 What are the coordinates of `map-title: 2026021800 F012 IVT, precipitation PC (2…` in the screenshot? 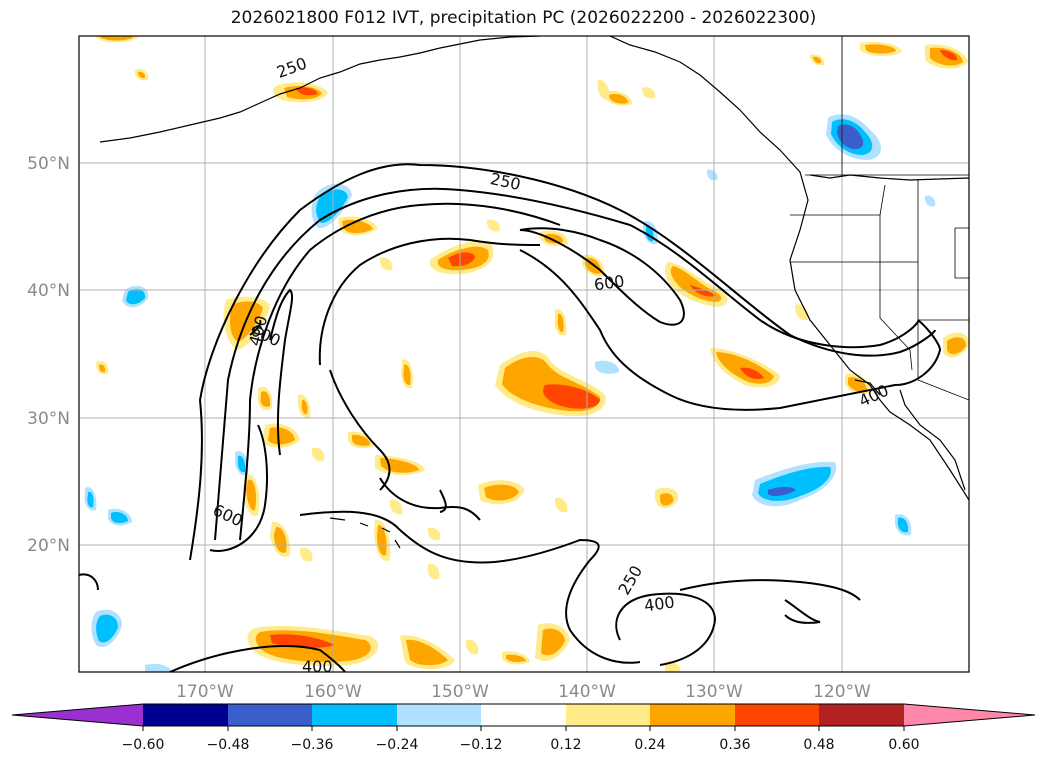 It's located at (523, 18).